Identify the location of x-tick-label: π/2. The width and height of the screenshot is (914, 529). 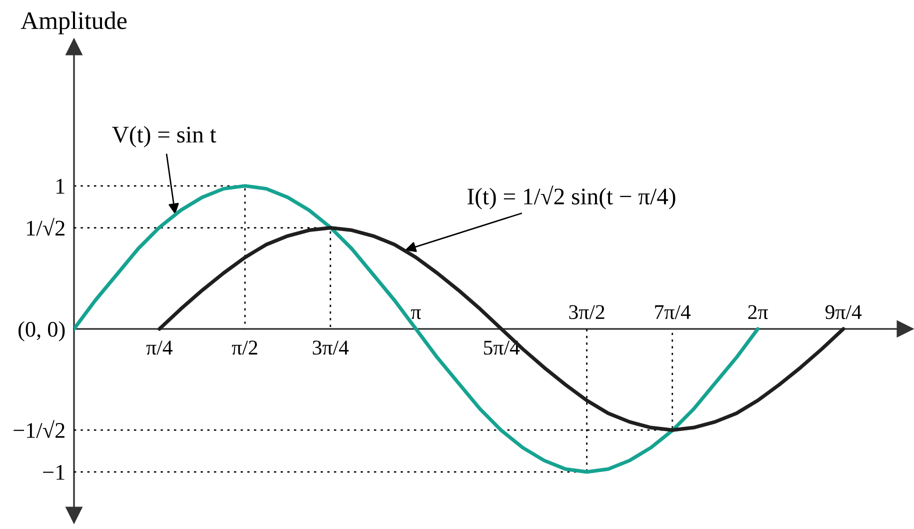
(245, 347).